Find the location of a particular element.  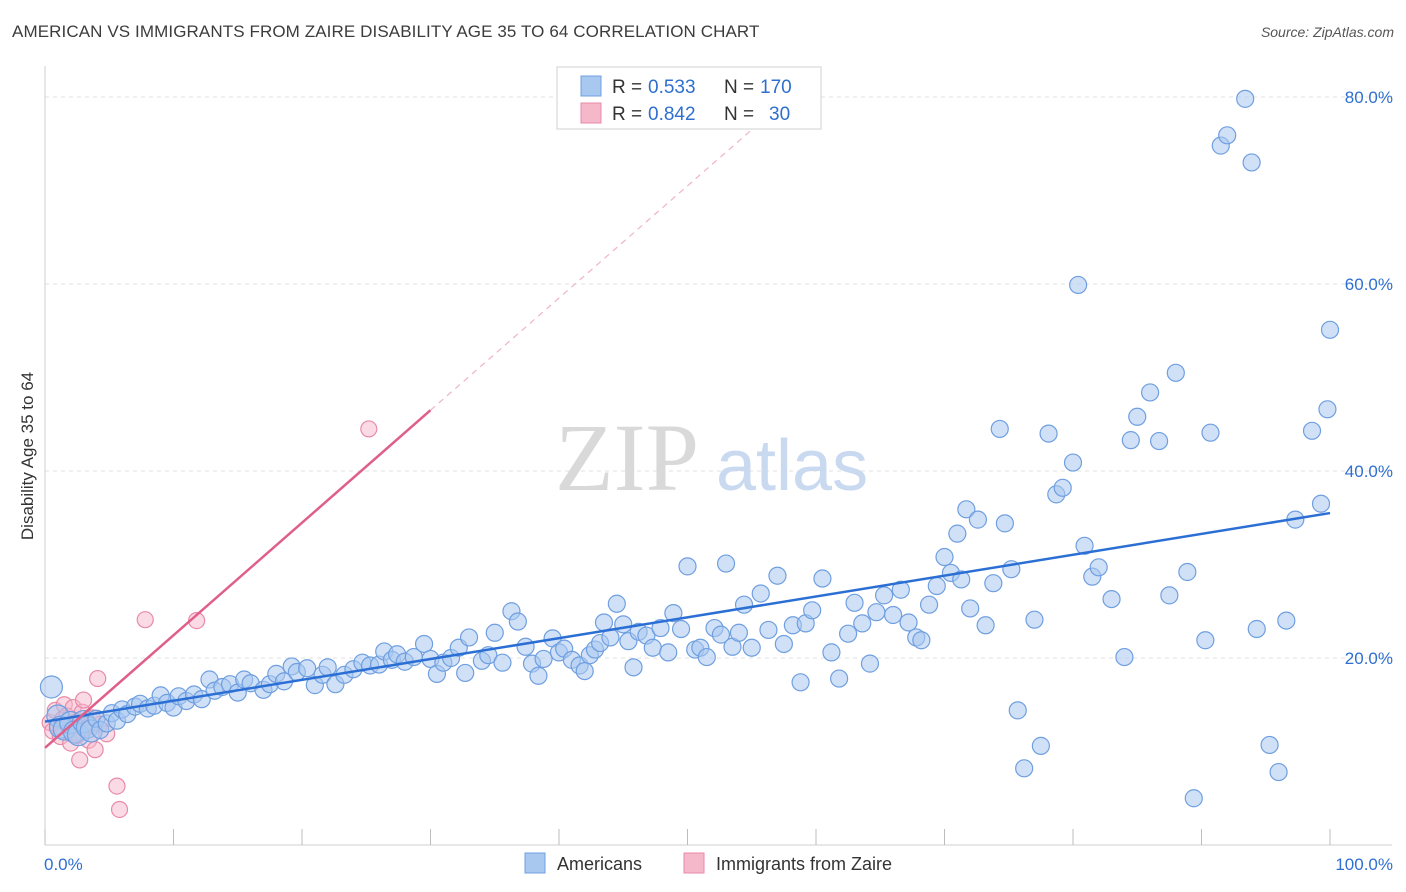

legend-r-zaire: 0.842 is located at coordinates (672, 114).